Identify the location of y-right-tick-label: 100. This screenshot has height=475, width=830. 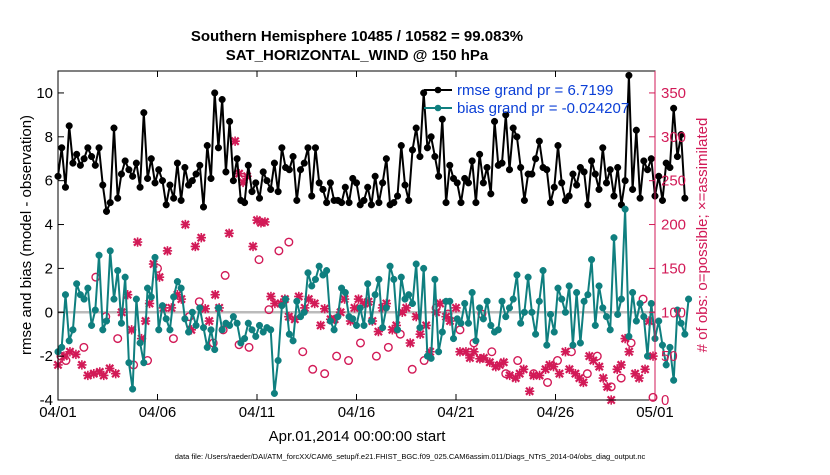
(673, 312).